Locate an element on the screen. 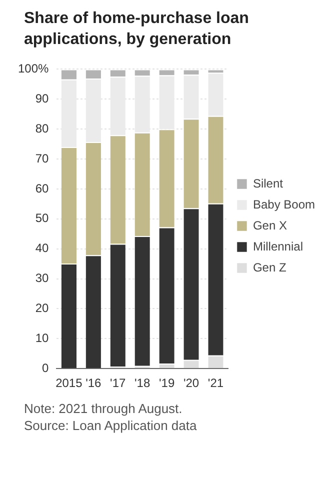  x-tick-label: '17 is located at coordinates (118, 383).